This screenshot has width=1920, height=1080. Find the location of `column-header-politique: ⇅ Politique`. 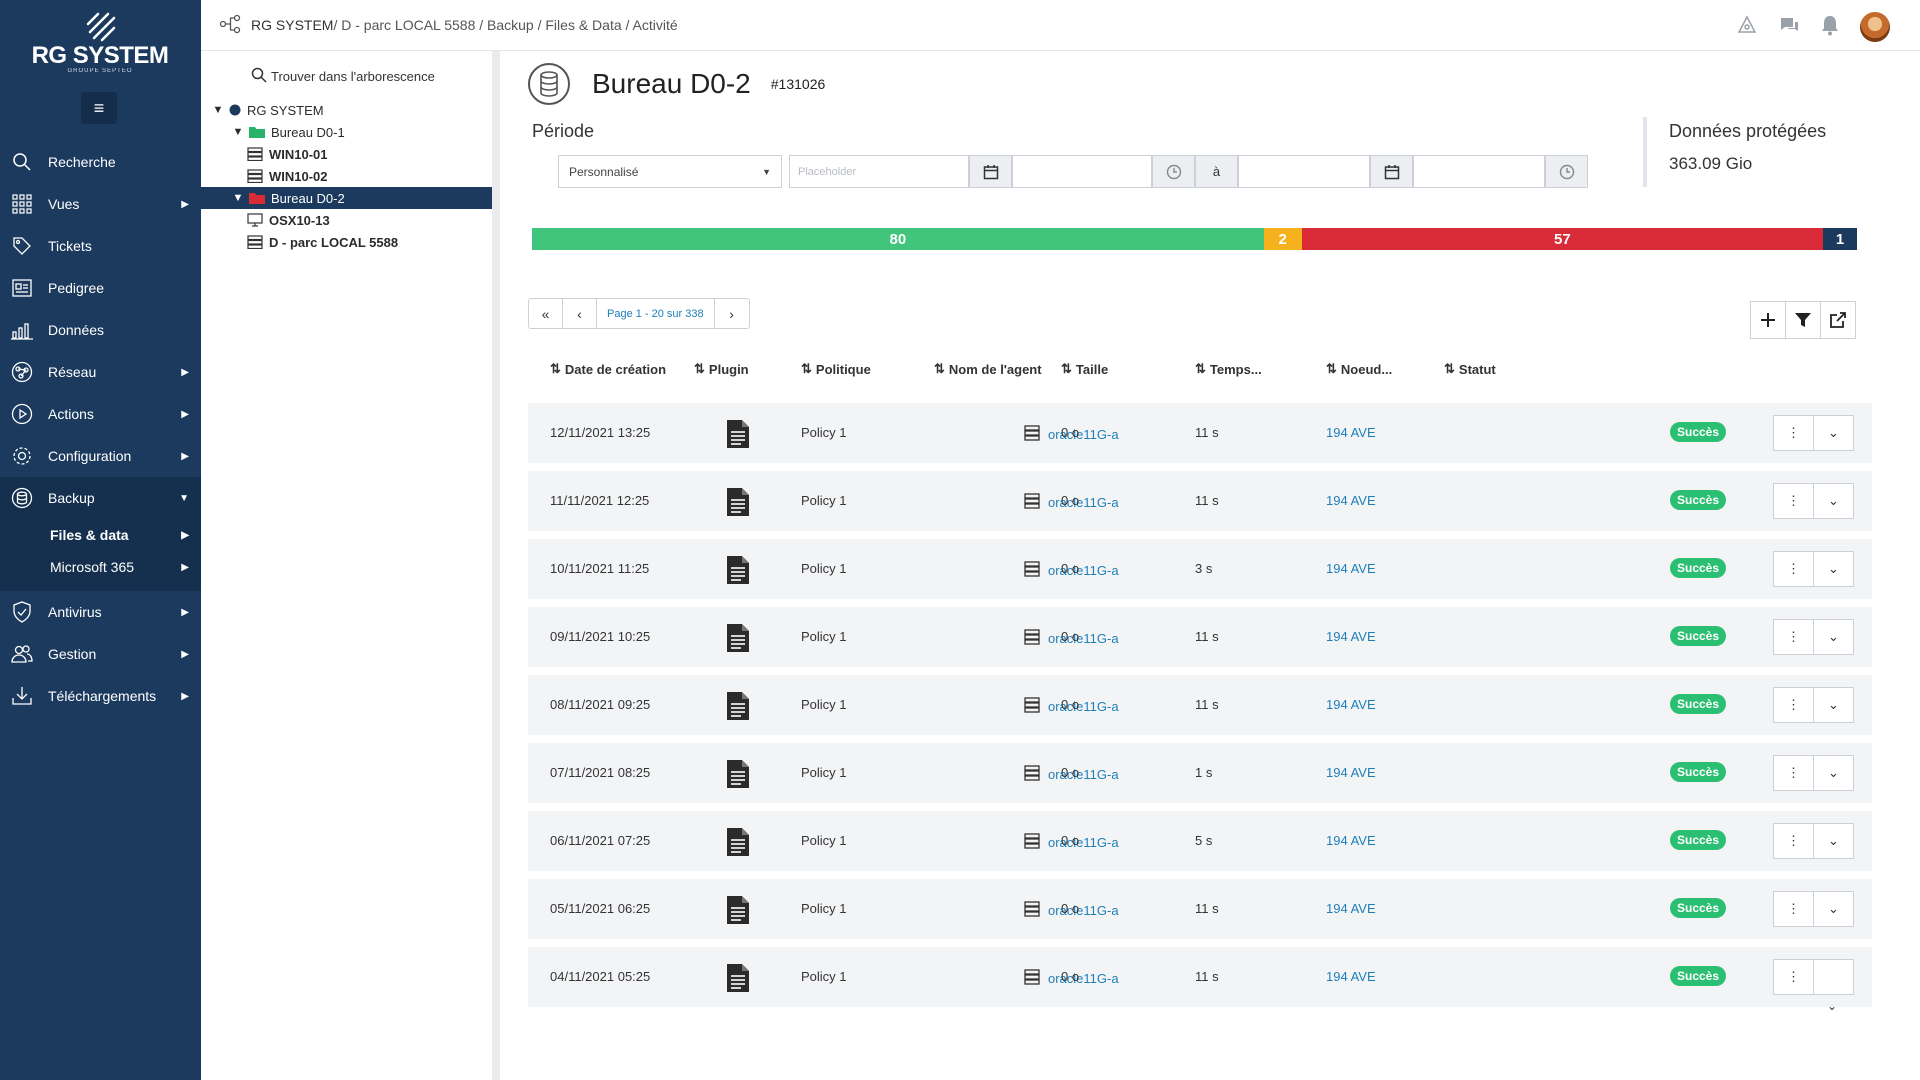

column-header-politique: ⇅ Politique is located at coordinates (836, 369).